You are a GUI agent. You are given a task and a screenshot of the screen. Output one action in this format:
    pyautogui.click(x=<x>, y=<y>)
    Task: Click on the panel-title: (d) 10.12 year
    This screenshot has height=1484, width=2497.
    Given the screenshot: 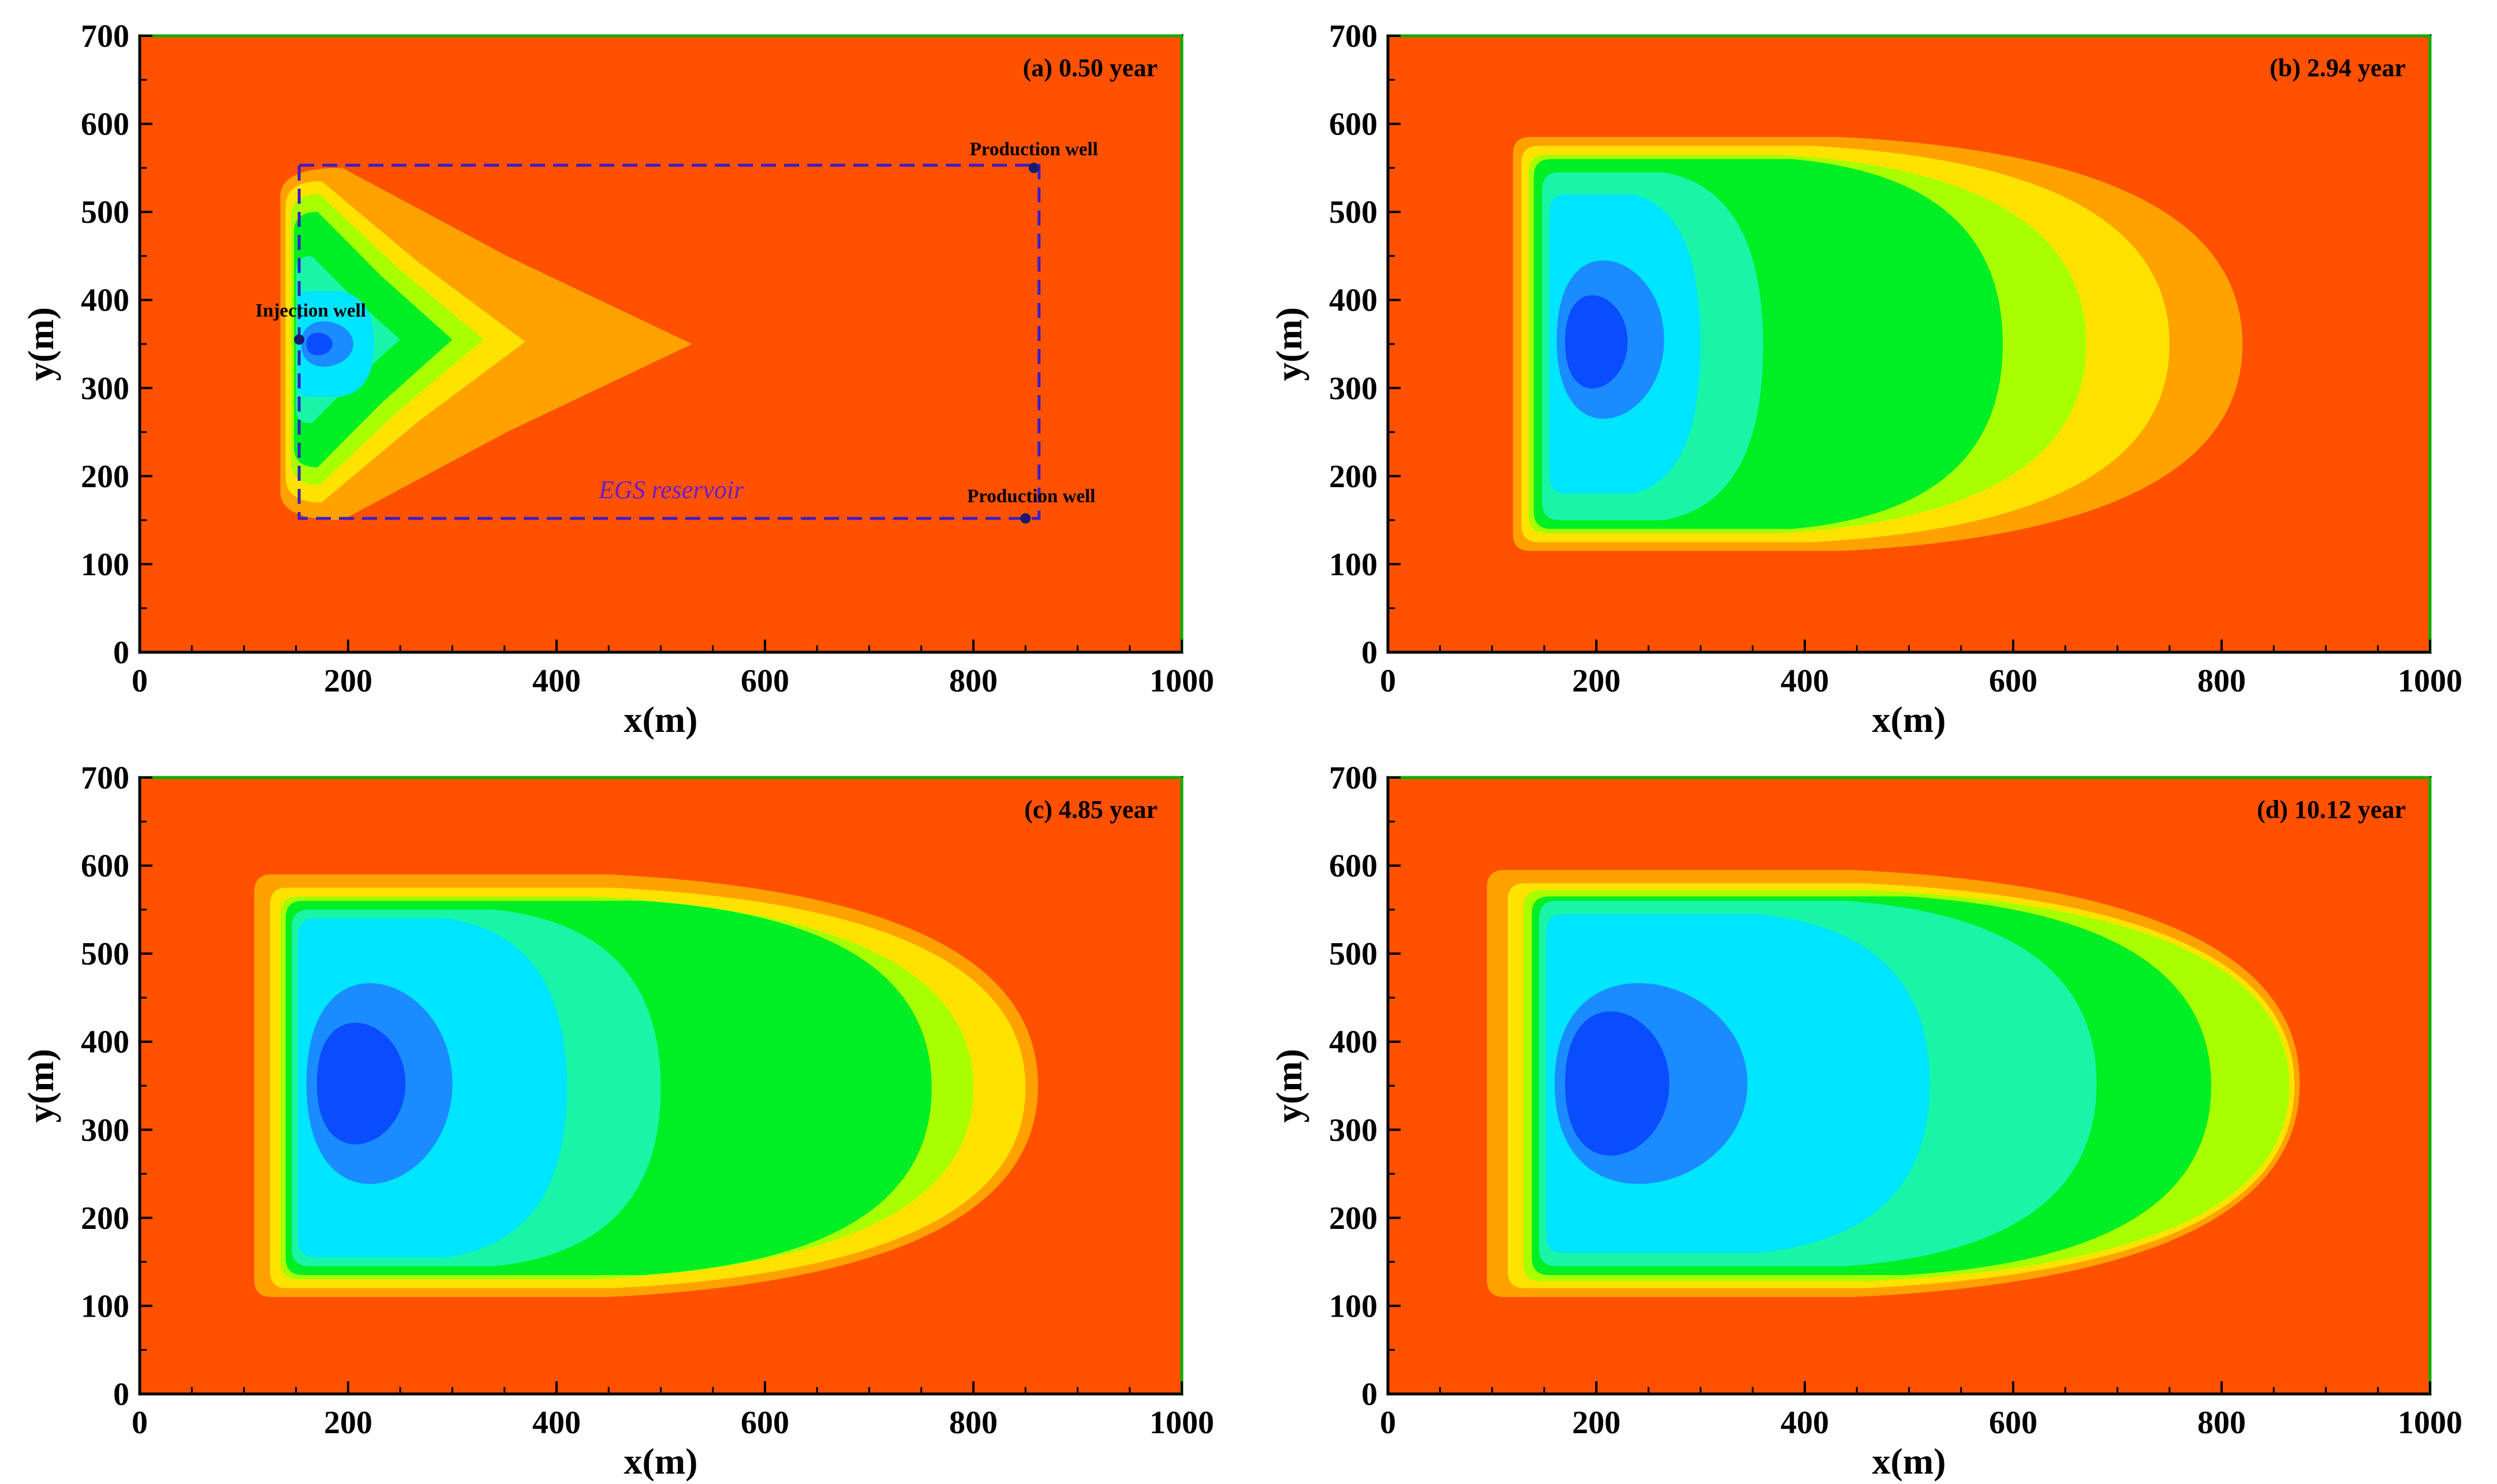 What is the action you would take?
    pyautogui.click(x=2331, y=810)
    